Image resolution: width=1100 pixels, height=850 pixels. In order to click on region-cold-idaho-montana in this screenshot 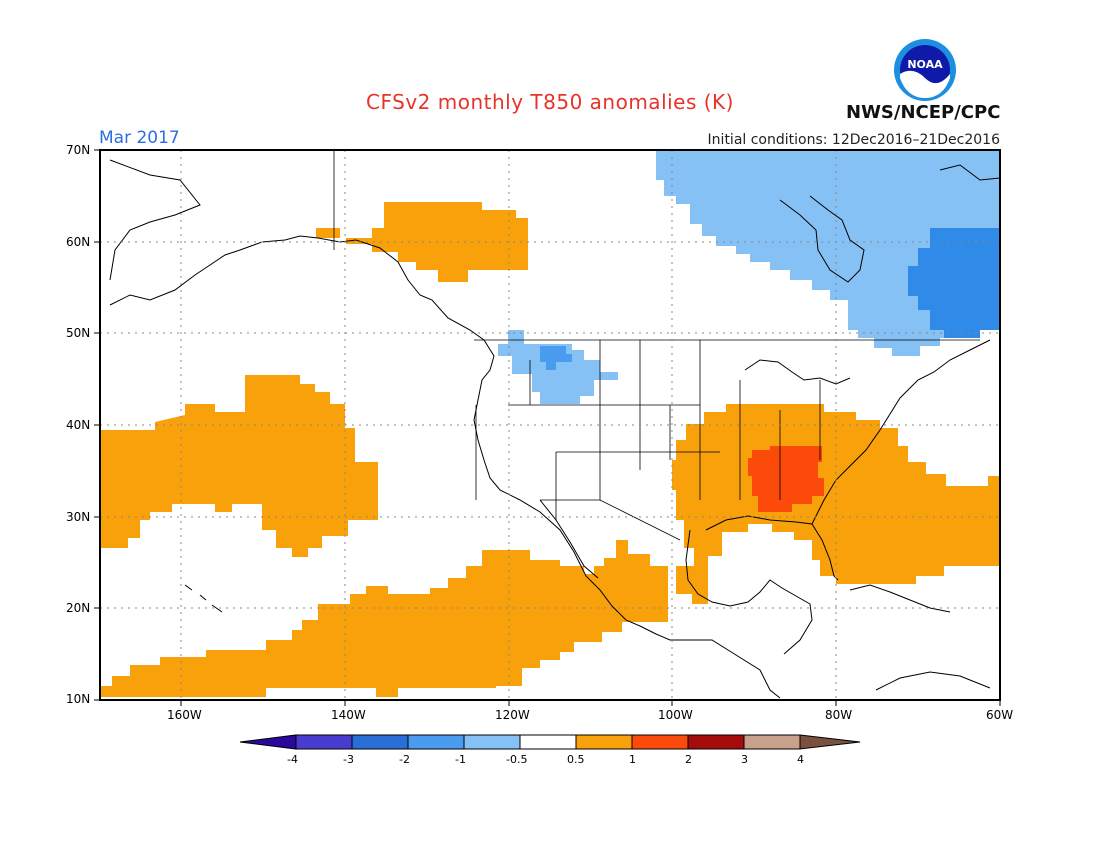, I will do `click(558, 367)`.